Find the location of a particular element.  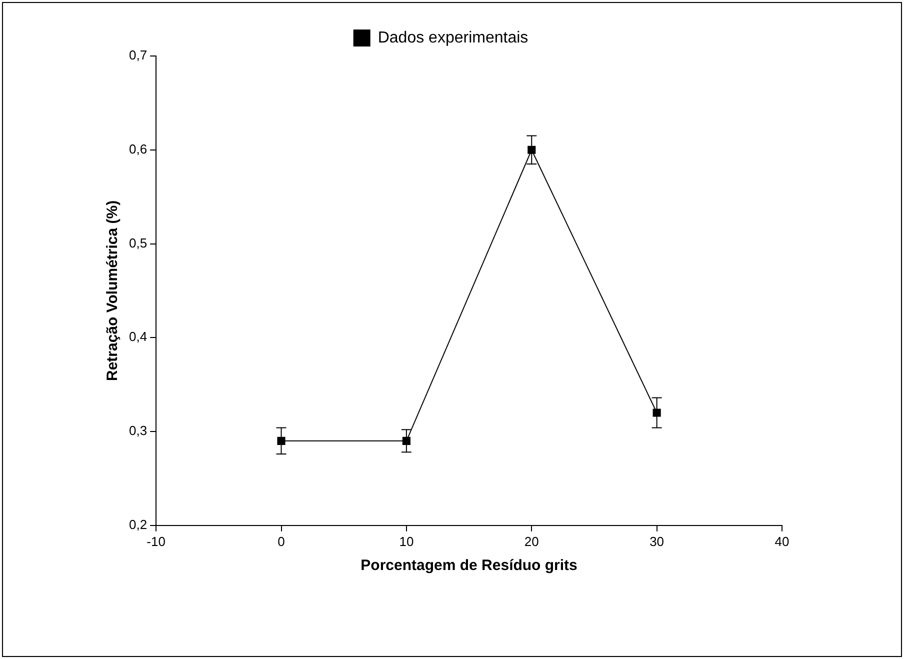

y-axis-title: Retração Volumétrica (%) is located at coordinates (113, 291).